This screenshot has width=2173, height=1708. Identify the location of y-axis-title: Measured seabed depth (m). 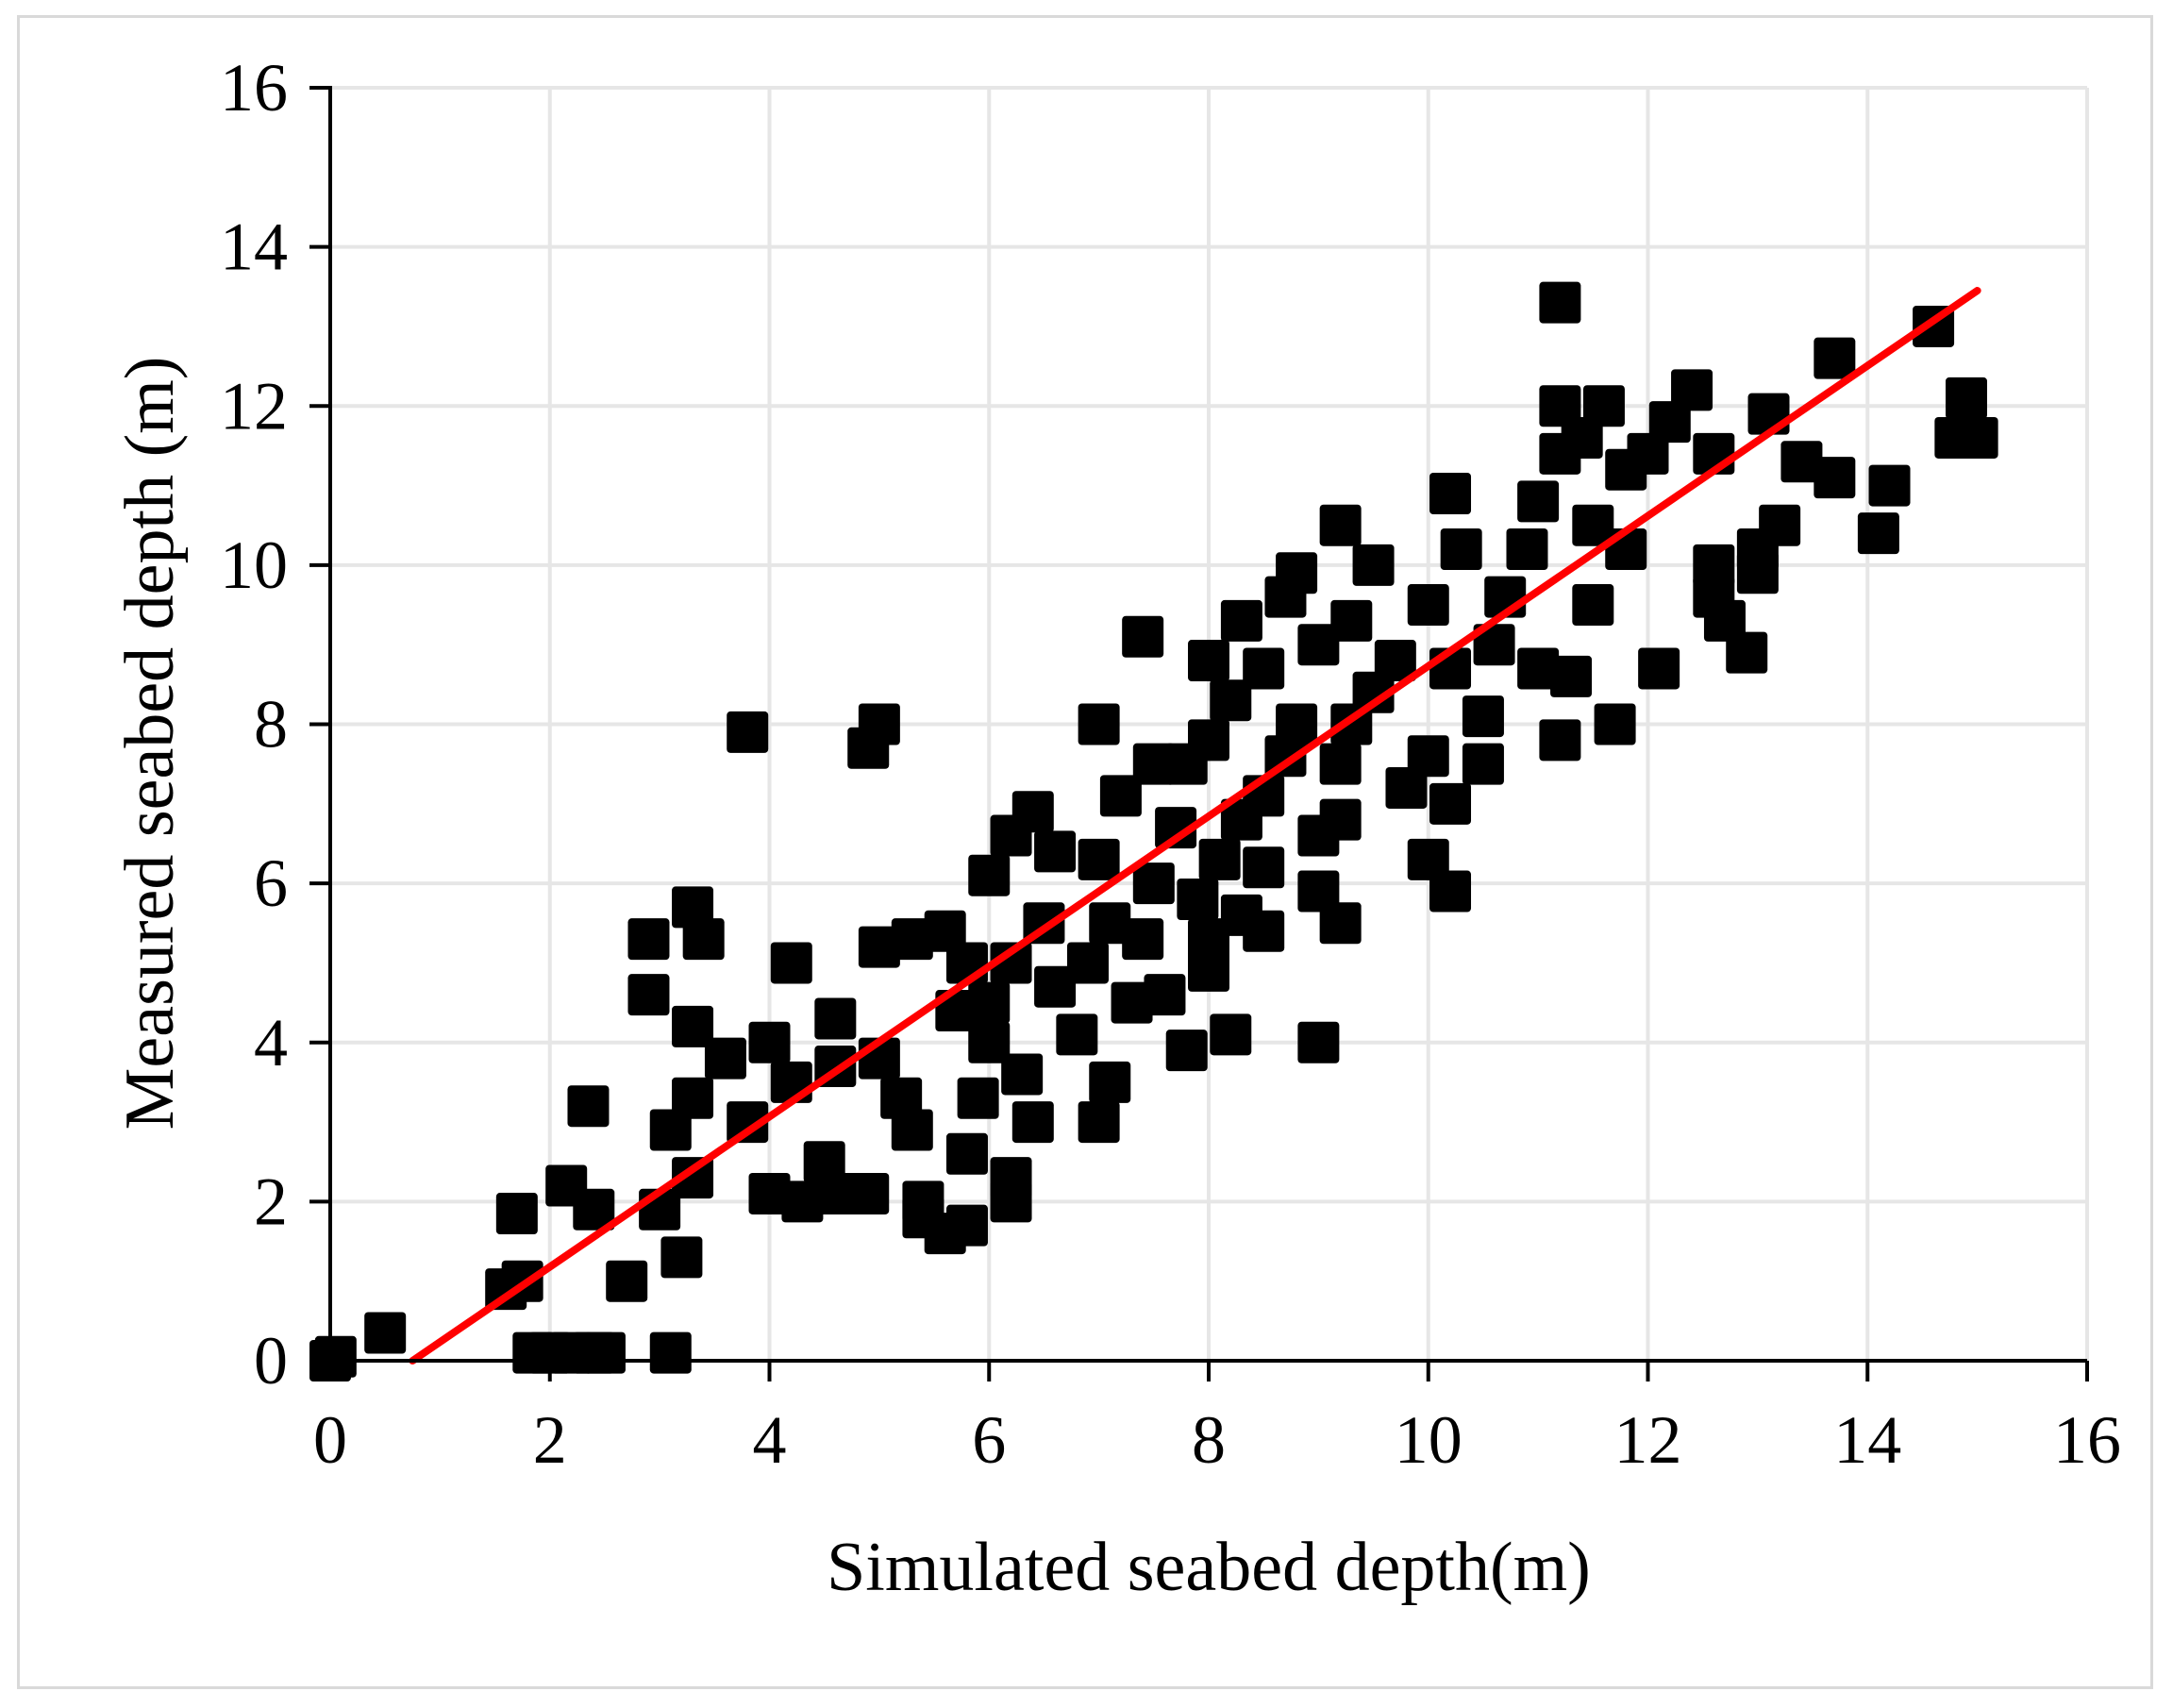
(150, 743).